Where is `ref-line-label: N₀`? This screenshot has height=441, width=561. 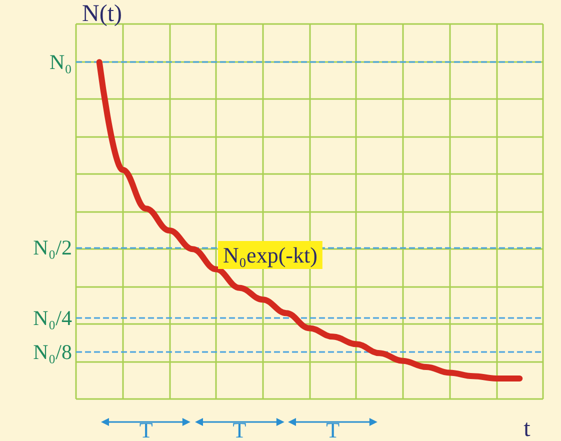 ref-line-label: N₀ is located at coordinates (61, 62).